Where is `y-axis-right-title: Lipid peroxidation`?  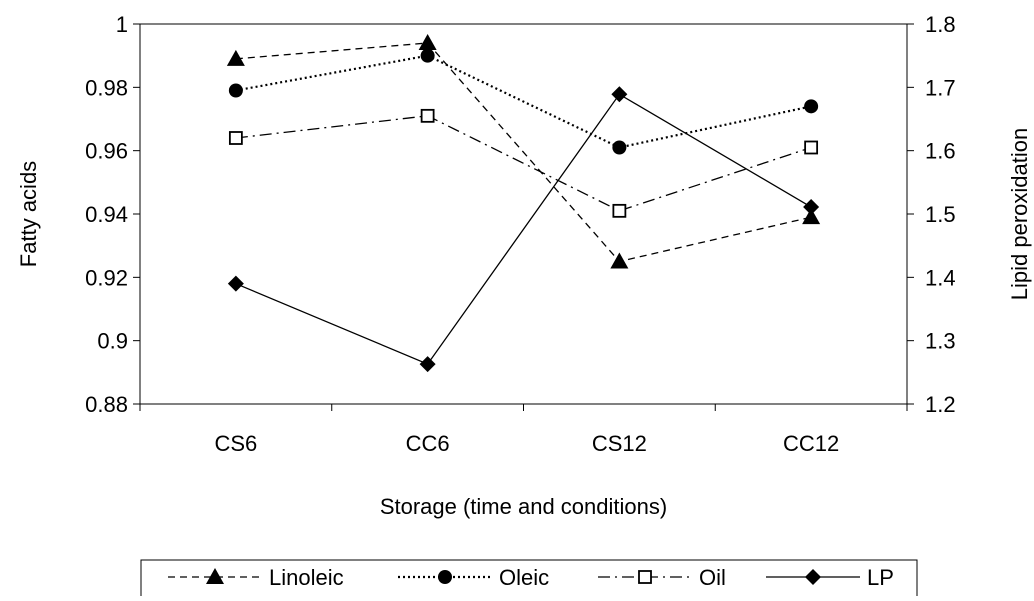 y-axis-right-title: Lipid peroxidation is located at coordinates (1019, 214).